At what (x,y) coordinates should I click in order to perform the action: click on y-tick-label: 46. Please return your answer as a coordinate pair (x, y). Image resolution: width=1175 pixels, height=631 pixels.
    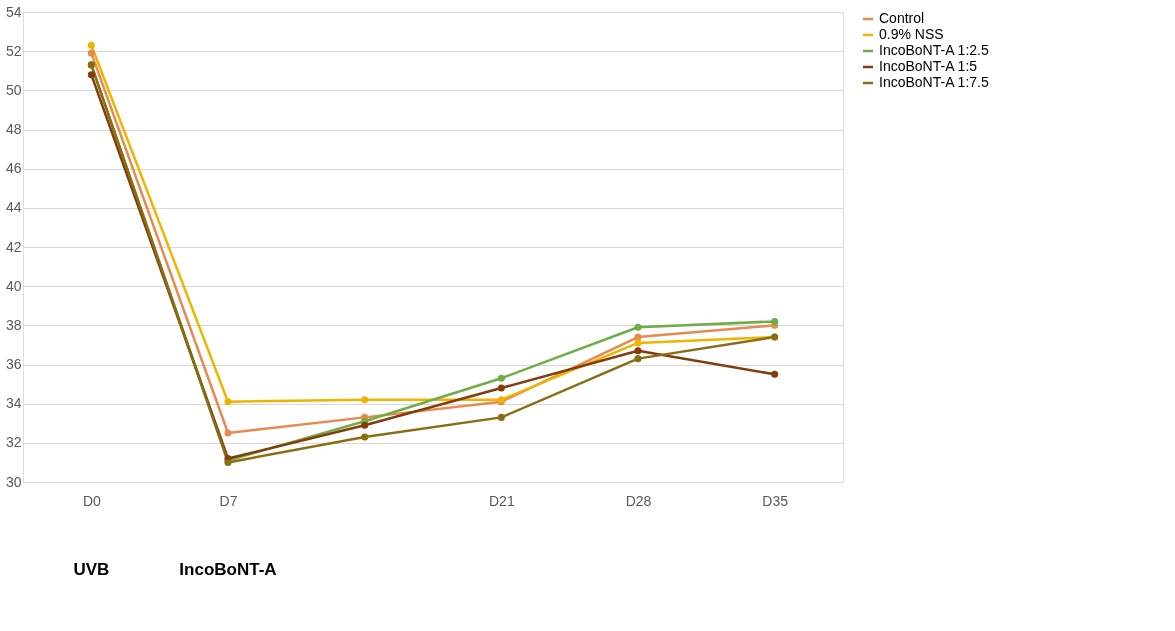
    Looking at the image, I should click on (13, 168).